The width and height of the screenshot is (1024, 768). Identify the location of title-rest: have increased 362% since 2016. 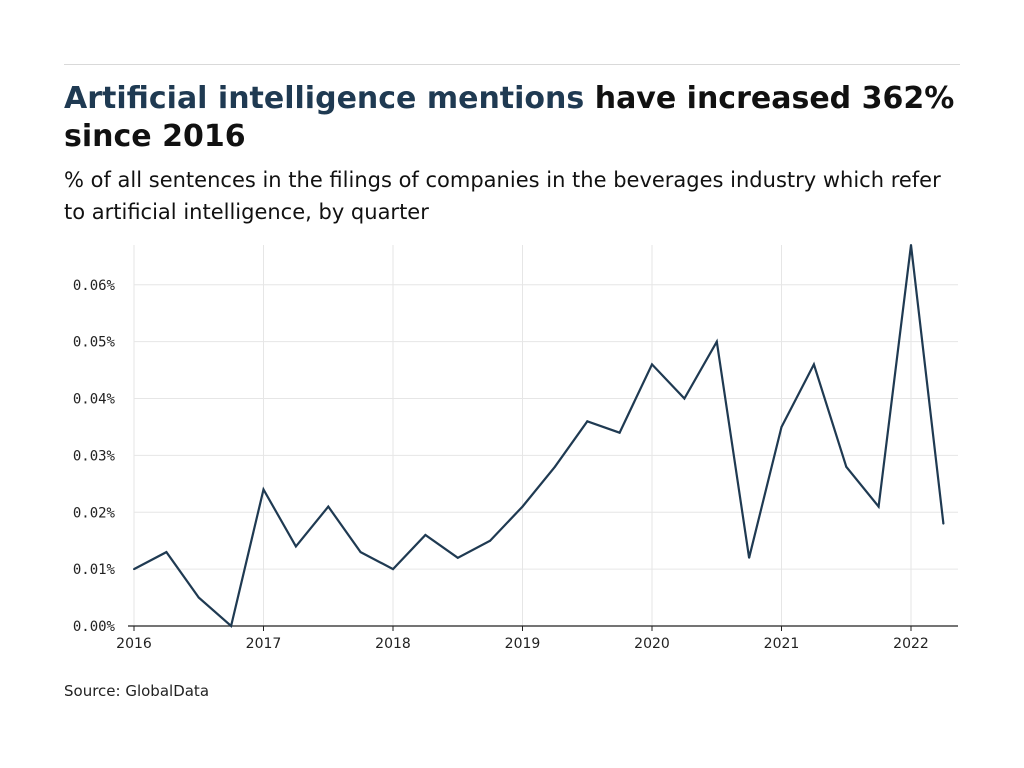
(509, 117).